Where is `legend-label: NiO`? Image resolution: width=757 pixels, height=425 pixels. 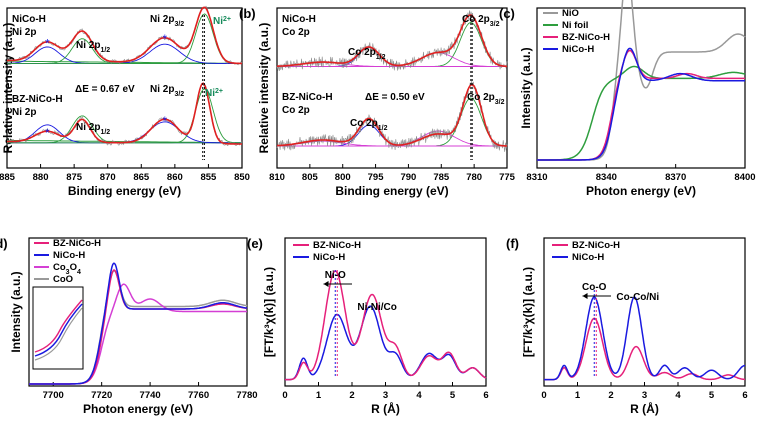
legend-label: NiO is located at coordinates (570, 13).